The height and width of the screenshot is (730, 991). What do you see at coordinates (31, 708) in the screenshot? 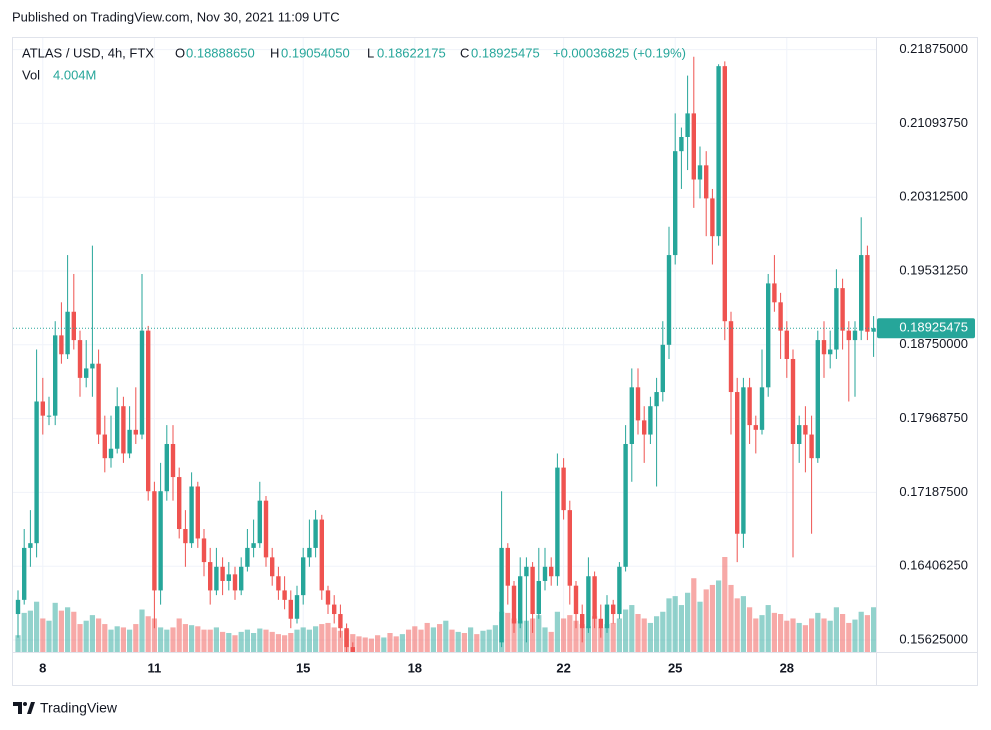
I see `brand-logo-mark` at bounding box center [31, 708].